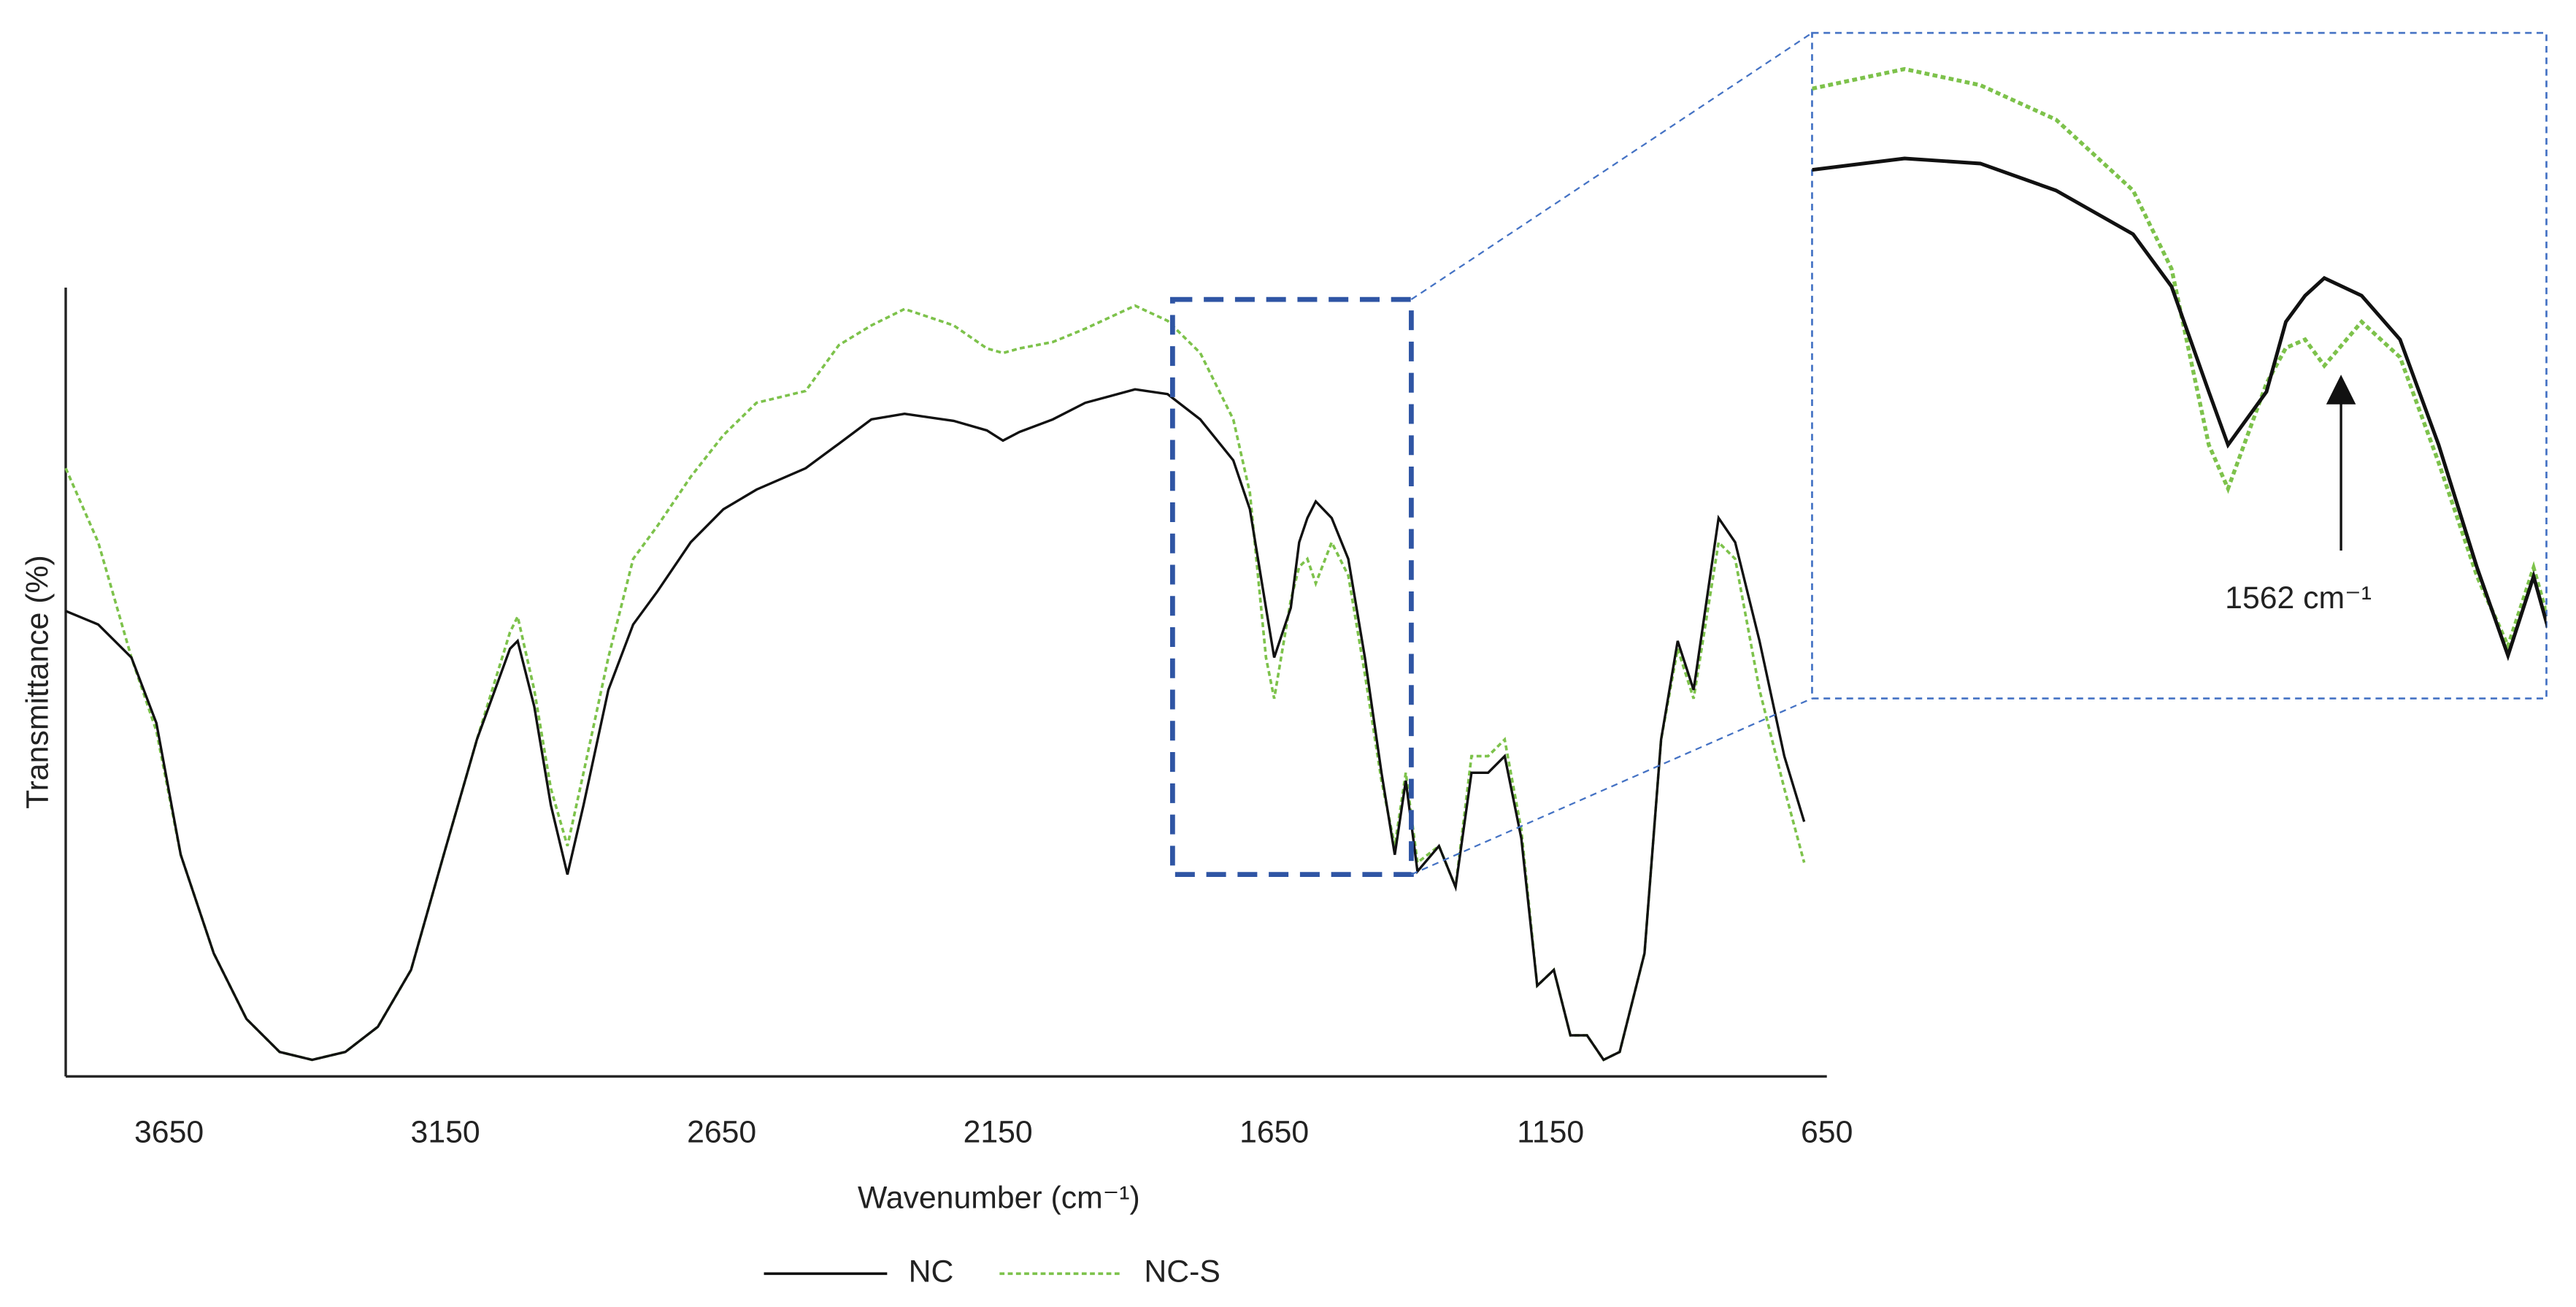  I want to click on x-tick-label: 1150, so click(1550, 1131).